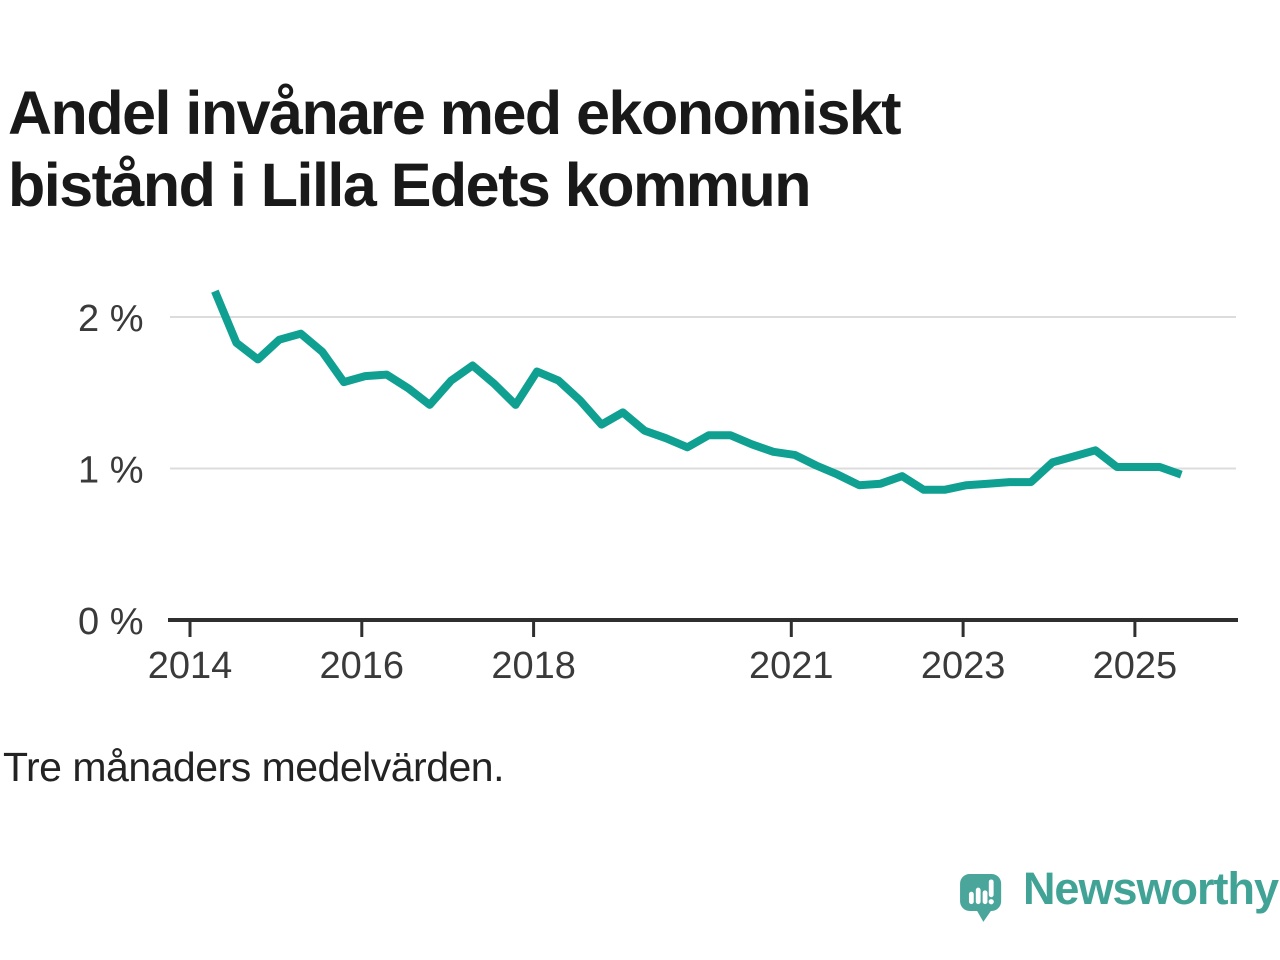 Image resolution: width=1280 pixels, height=960 pixels. I want to click on brand-logo: Newsworthy, so click(1118, 900).